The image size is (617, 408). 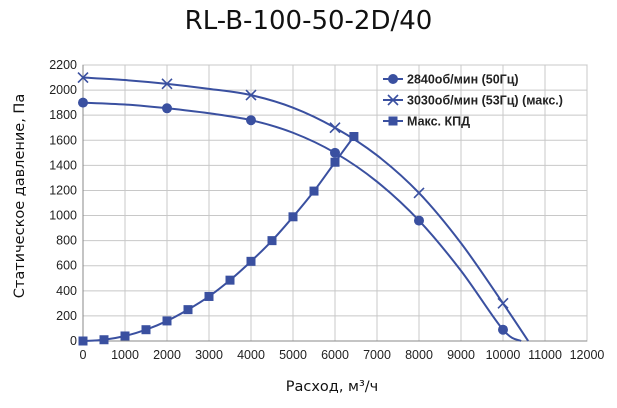 What do you see at coordinates (66, 316) in the screenshot?
I see `y-tick-label: 200` at bounding box center [66, 316].